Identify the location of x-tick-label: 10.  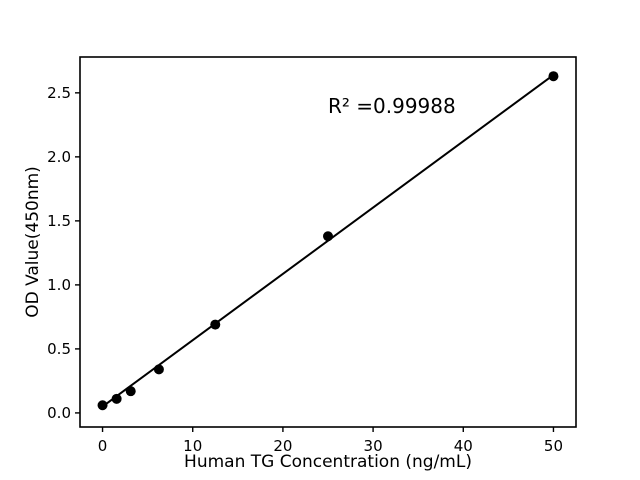
(192, 446).